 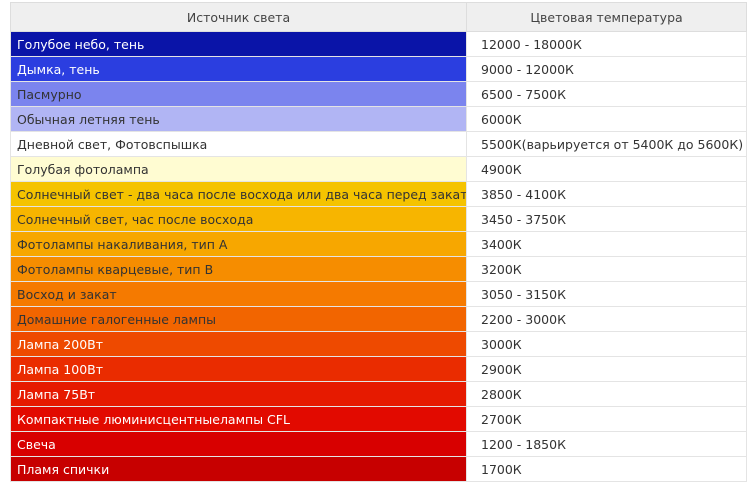 What do you see at coordinates (238, 319) in the screenshot?
I see `light-source-cell: Домашние галогенные лампы` at bounding box center [238, 319].